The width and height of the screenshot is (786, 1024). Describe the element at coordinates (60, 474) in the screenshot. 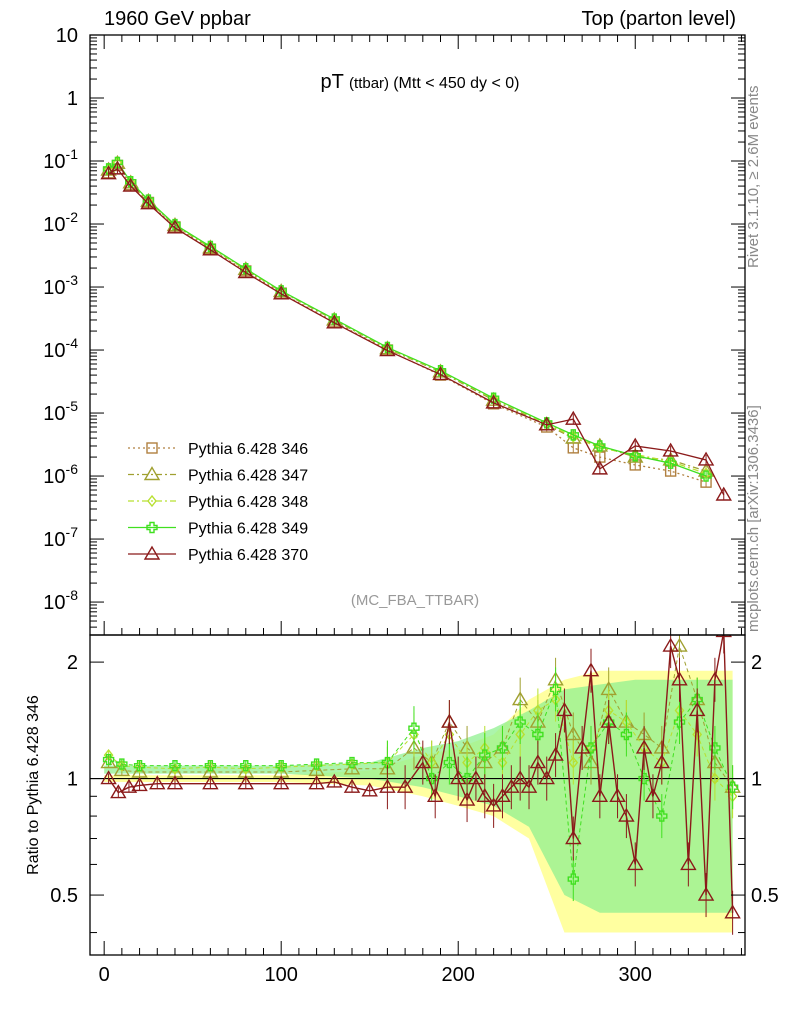

I see `y-tick-label: 10⁻⁶` at that location.